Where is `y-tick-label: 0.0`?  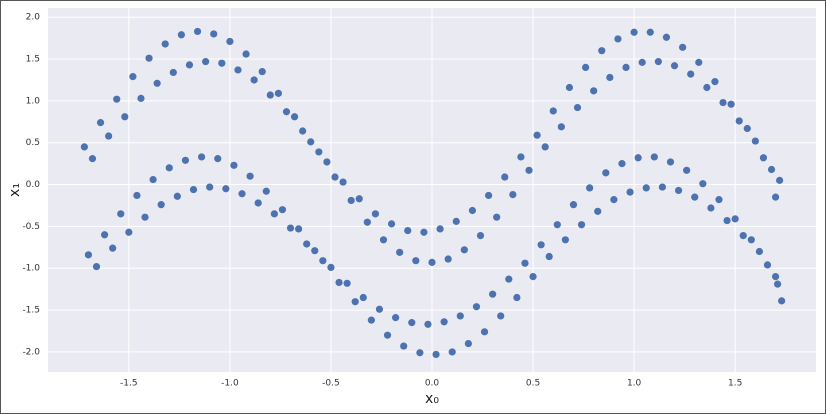 y-tick-label: 0.0 is located at coordinates (33, 185).